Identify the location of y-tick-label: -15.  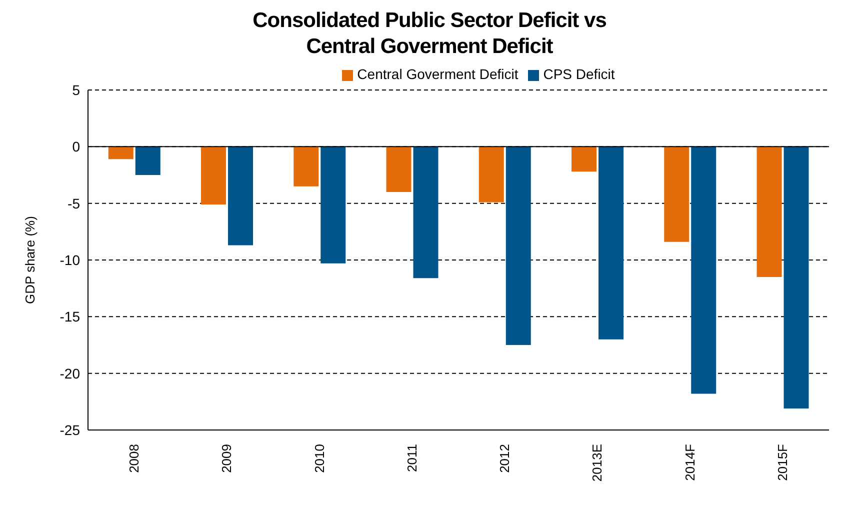
(70, 316).